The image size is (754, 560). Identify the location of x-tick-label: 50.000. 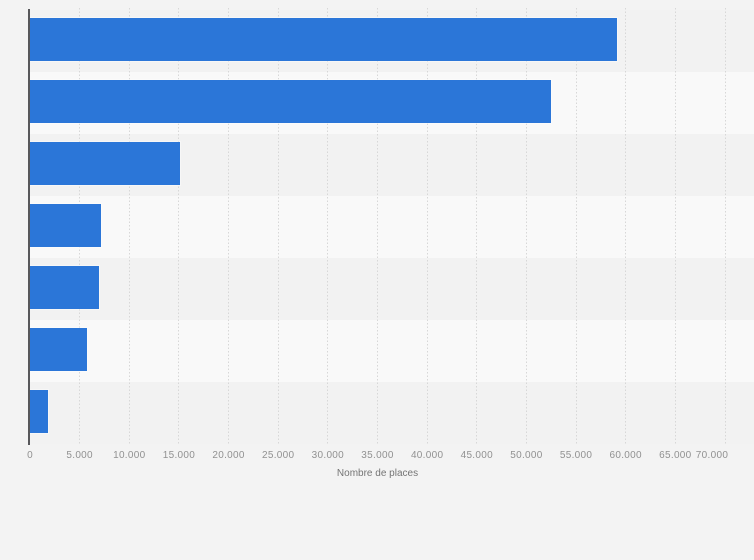
(526, 455).